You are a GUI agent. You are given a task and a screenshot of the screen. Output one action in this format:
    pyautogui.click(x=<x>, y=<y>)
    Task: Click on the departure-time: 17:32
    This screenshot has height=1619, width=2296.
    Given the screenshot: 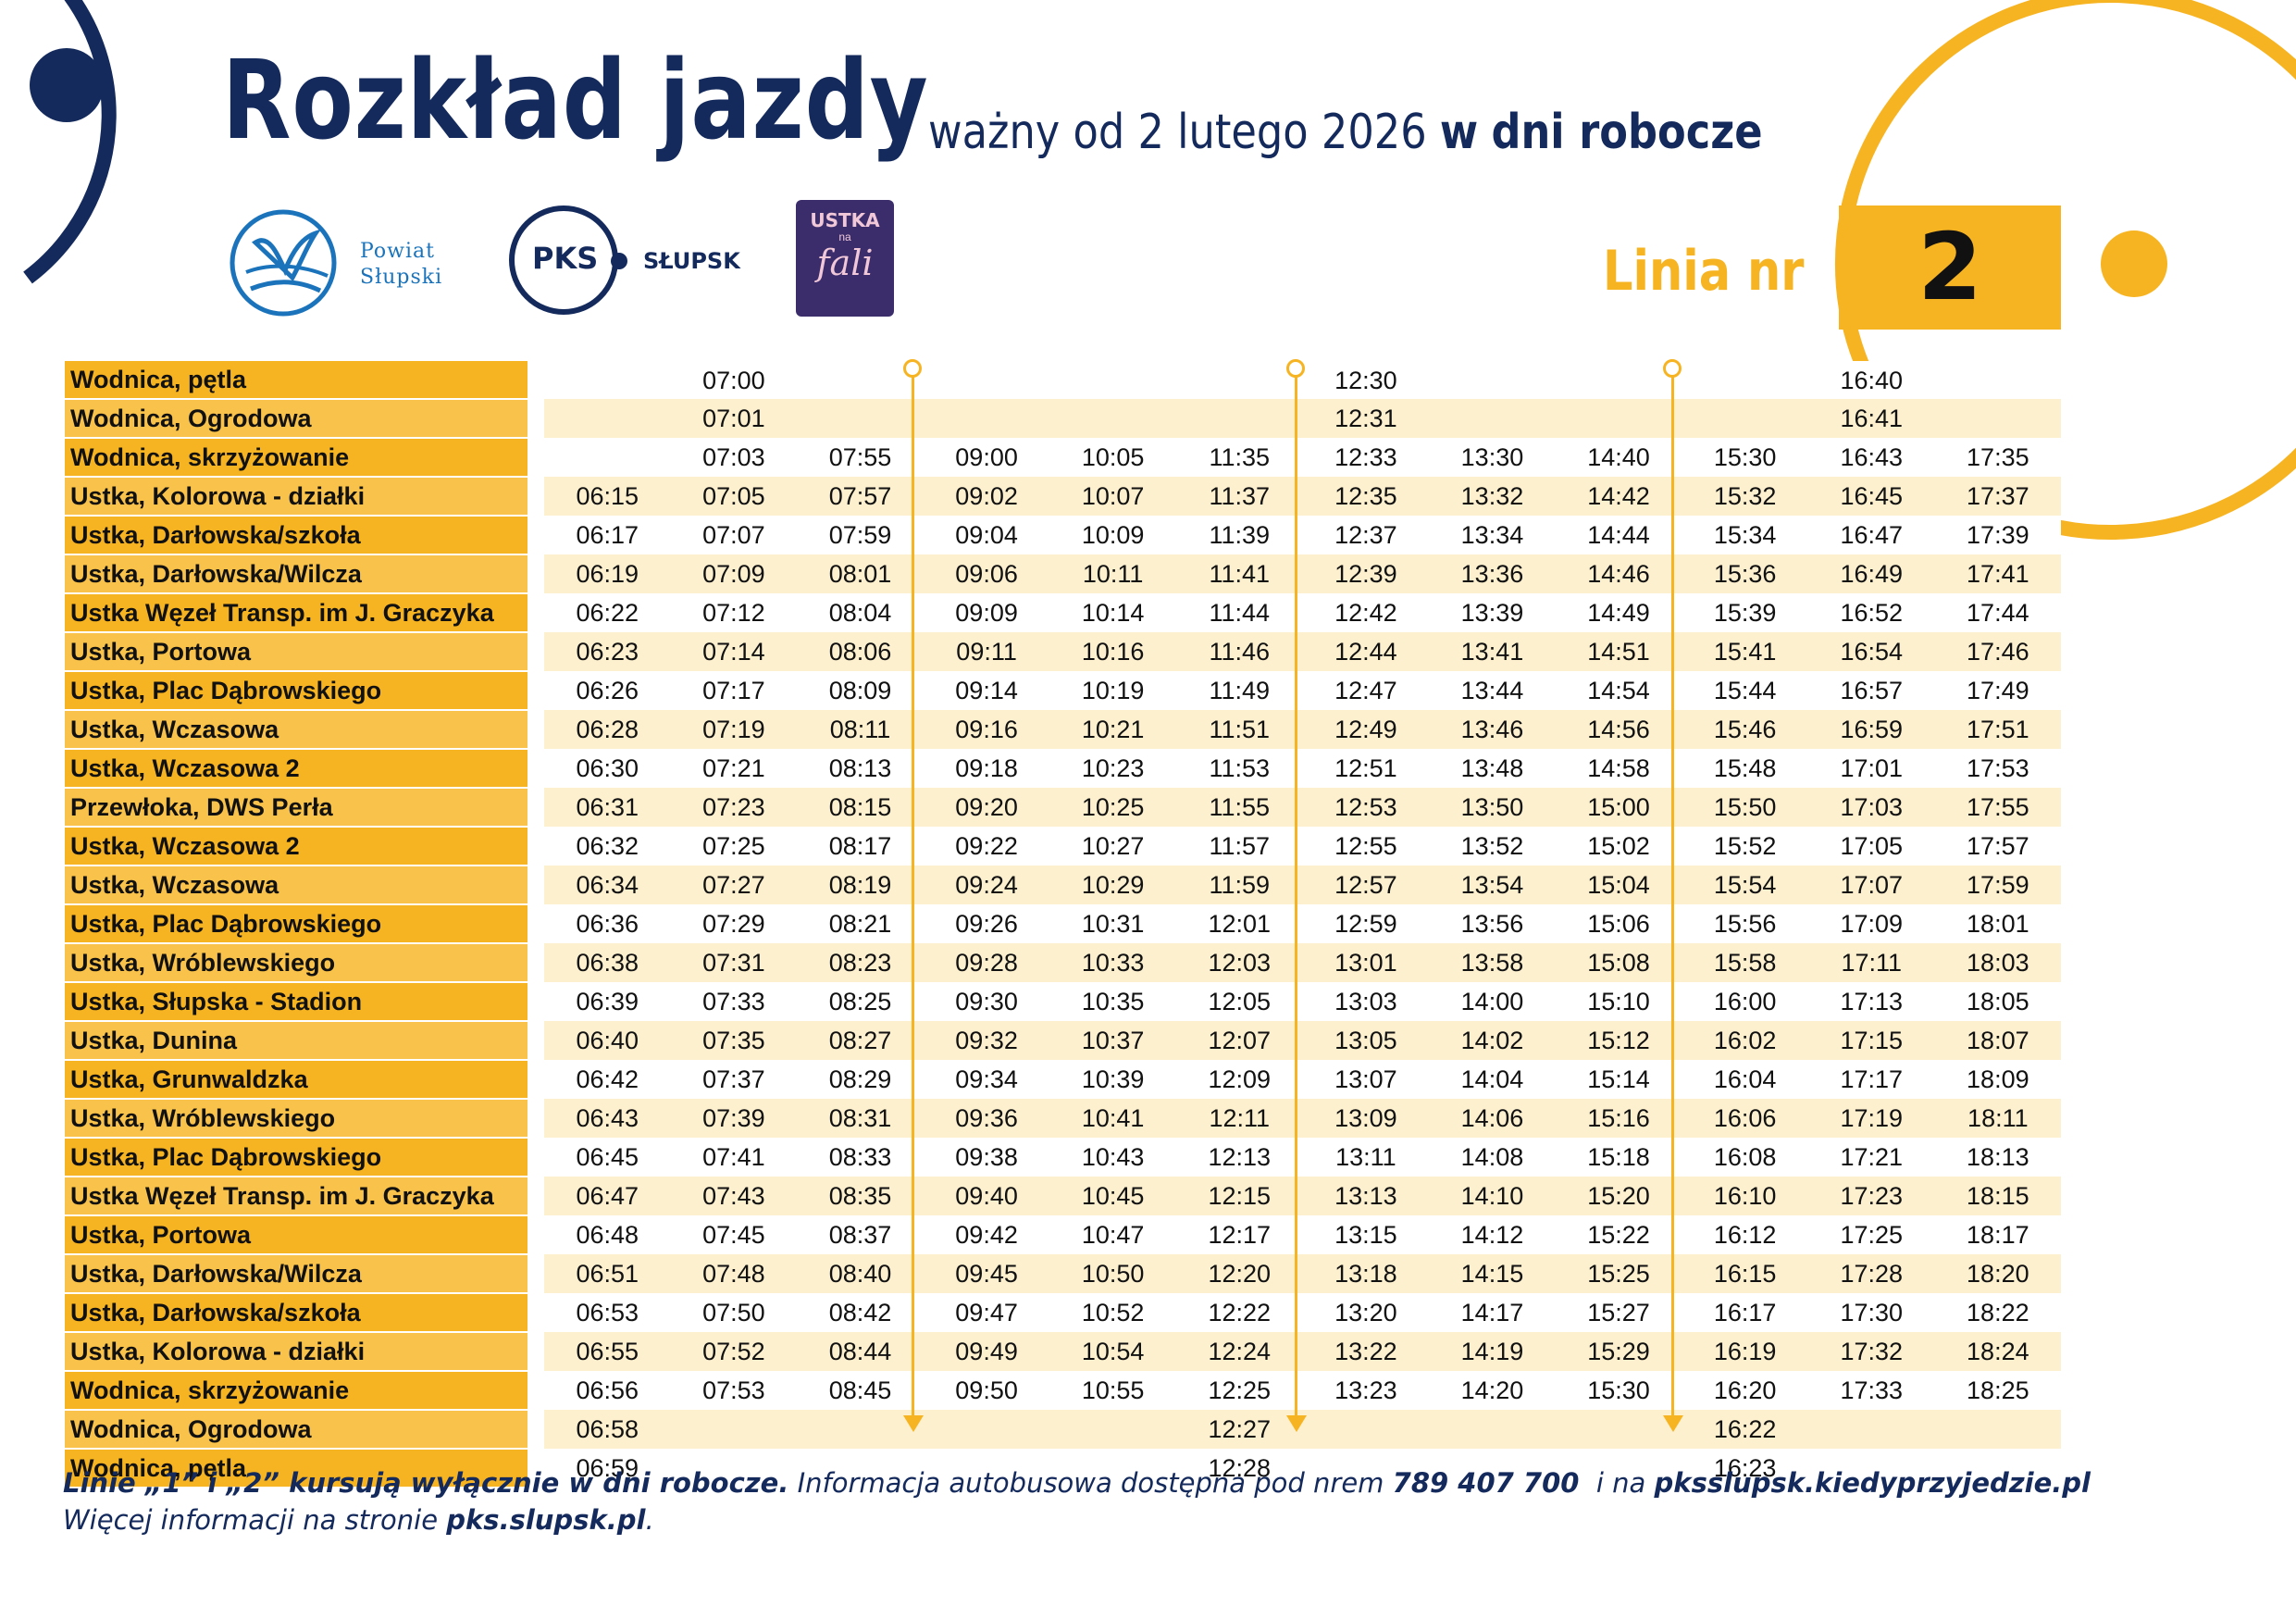 What is the action you would take?
    pyautogui.click(x=1871, y=1352)
    